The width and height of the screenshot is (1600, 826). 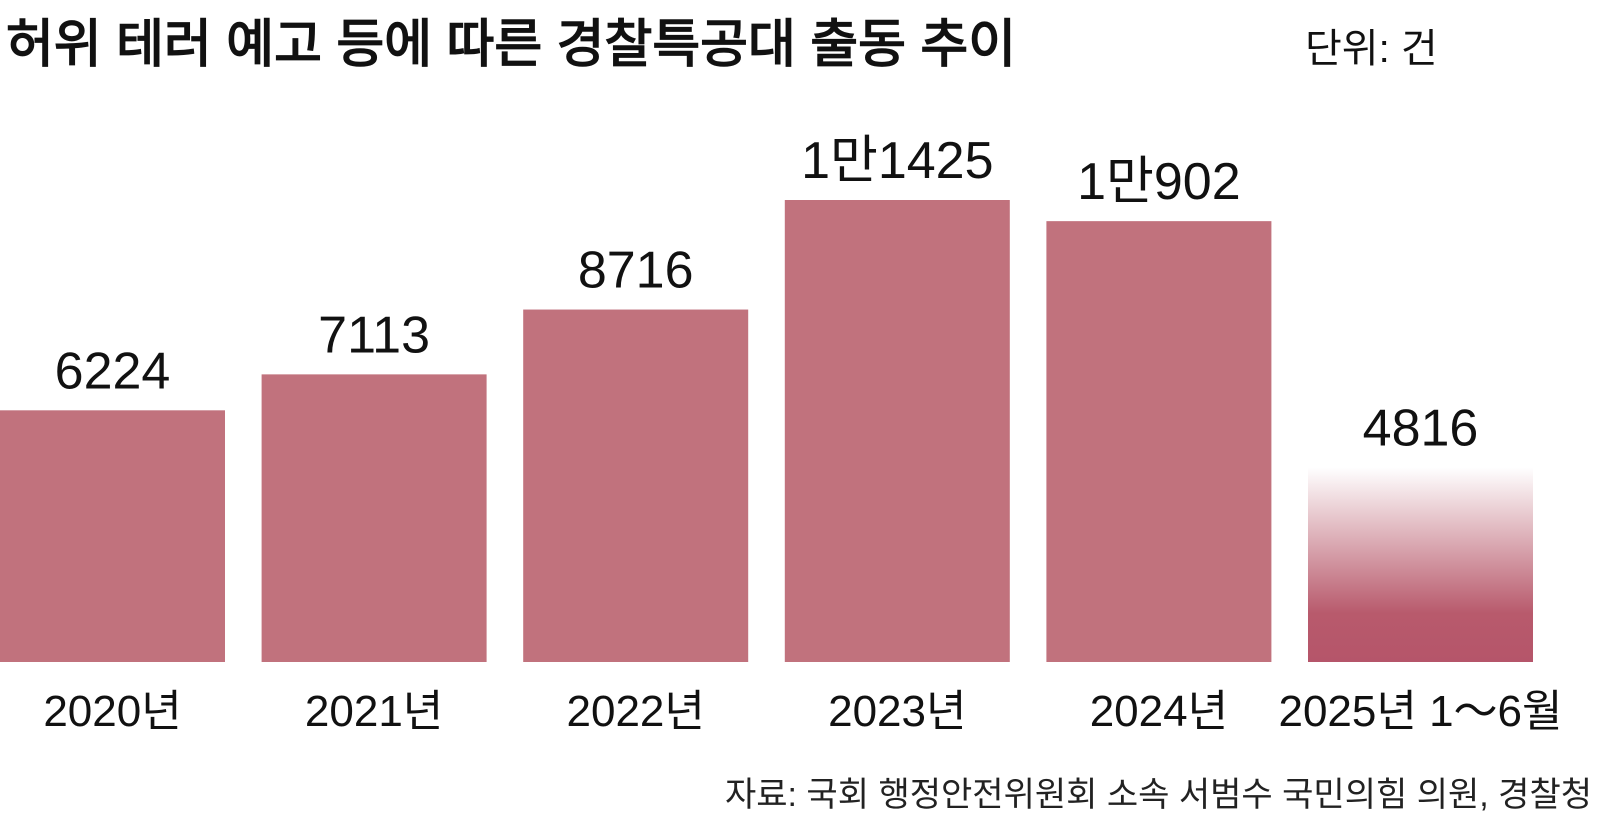 I want to click on value-label: 1만902, so click(x=1159, y=182).